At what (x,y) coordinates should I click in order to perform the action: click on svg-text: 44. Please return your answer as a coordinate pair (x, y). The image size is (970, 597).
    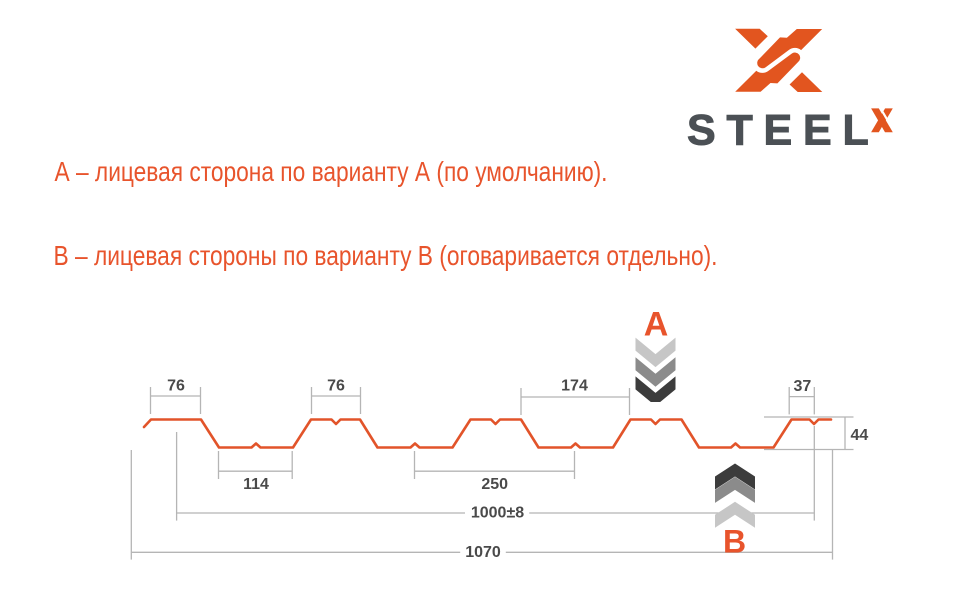
    Looking at the image, I should click on (860, 435).